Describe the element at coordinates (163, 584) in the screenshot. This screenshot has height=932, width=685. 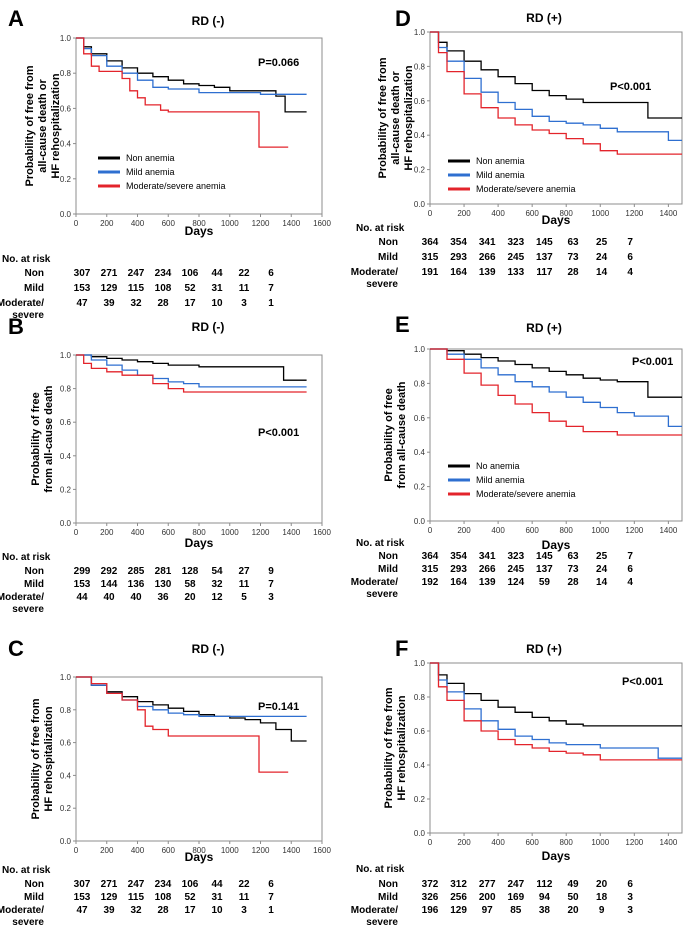
I see `risk-cell: 130` at that location.